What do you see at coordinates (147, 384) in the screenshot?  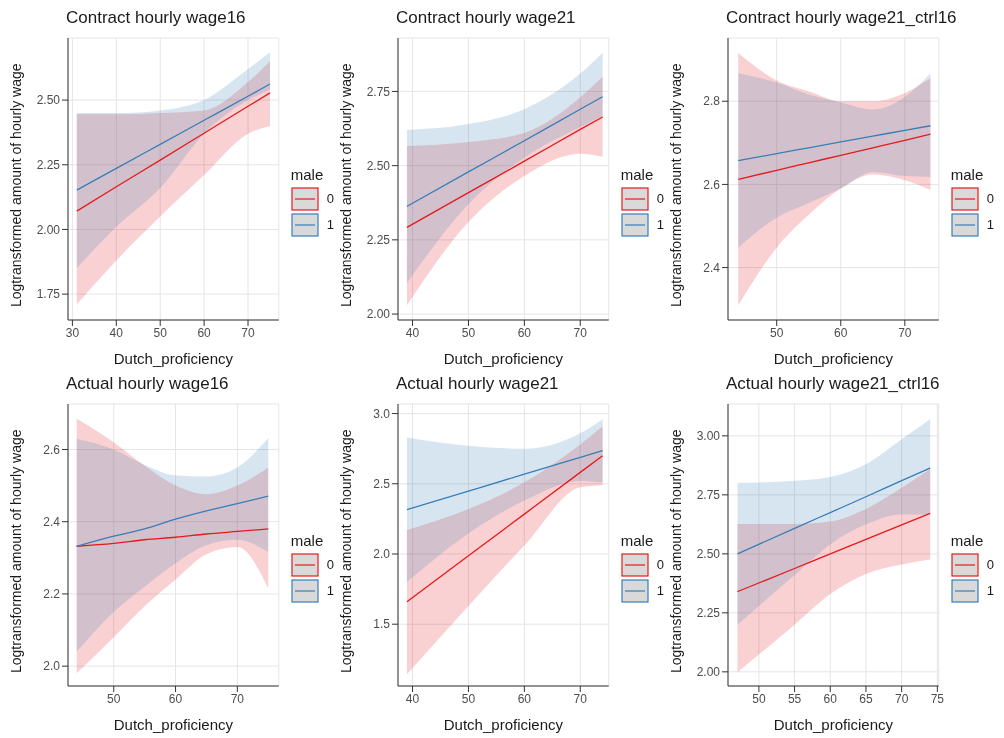 I see `chart-title: Actual hourly wage16` at bounding box center [147, 384].